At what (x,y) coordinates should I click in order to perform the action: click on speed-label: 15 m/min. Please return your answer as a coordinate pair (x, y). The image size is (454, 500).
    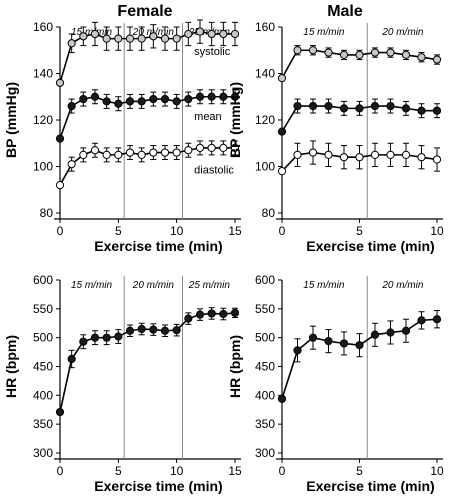
    Looking at the image, I should click on (324, 32).